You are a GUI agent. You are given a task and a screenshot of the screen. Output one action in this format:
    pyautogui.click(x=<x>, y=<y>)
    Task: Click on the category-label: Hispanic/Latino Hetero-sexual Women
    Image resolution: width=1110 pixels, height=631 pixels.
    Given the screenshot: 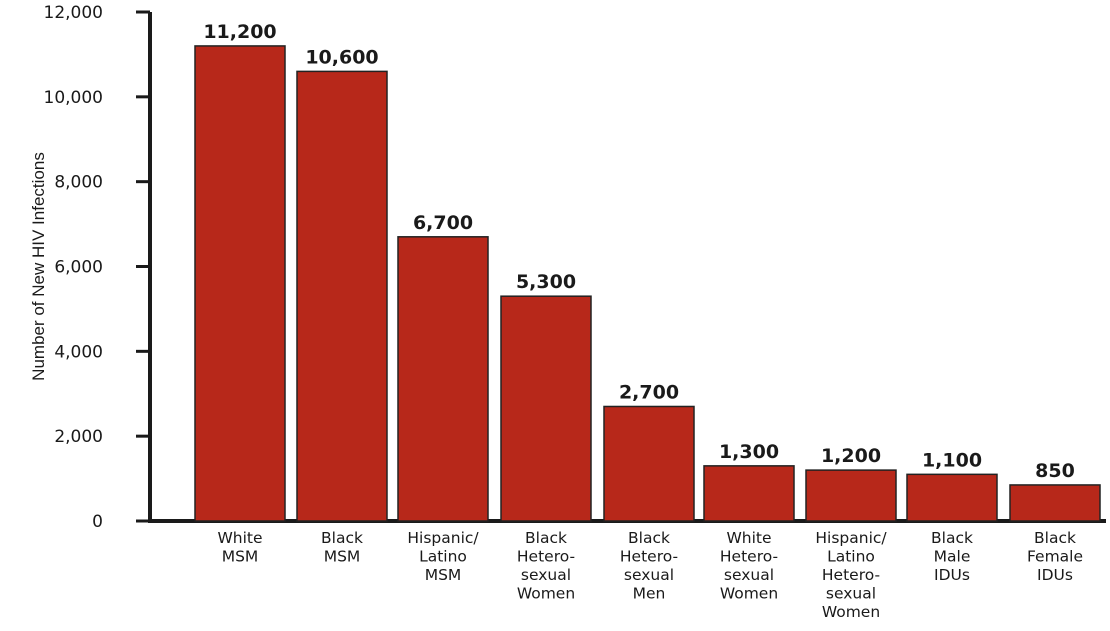 What is the action you would take?
    pyautogui.click(x=851, y=575)
    